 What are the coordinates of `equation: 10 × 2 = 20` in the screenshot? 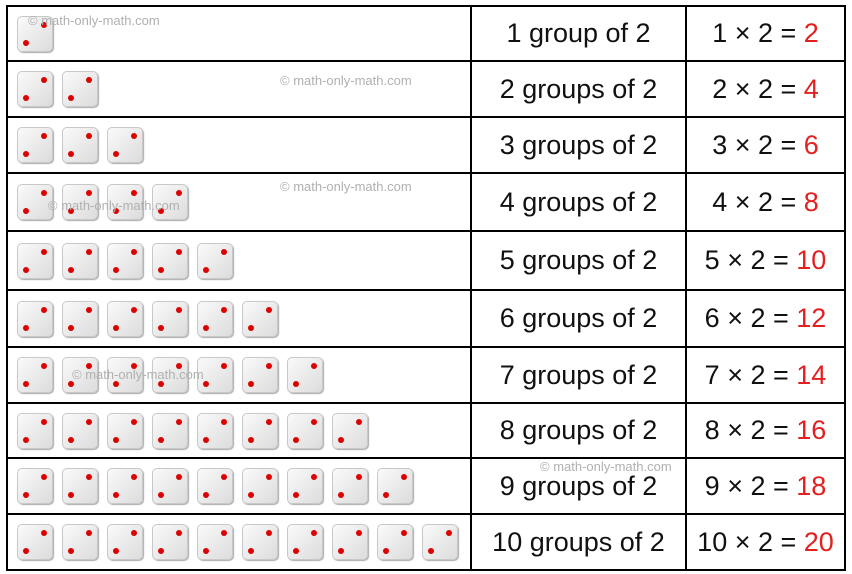 It's located at (765, 542).